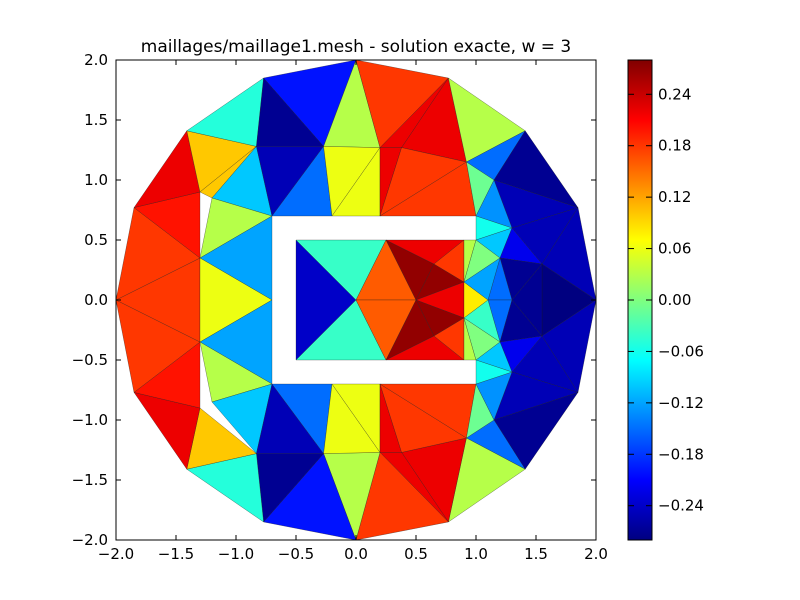  Describe the element at coordinates (674, 146) in the screenshot. I see `colorbar-tick-label: 0.18` at that location.